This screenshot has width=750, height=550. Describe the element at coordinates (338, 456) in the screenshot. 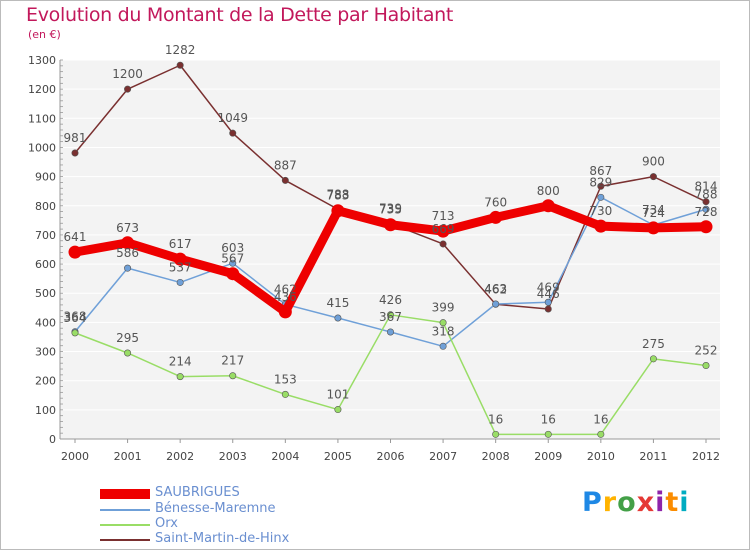

I see `x-tick-label: 2005` at that location.